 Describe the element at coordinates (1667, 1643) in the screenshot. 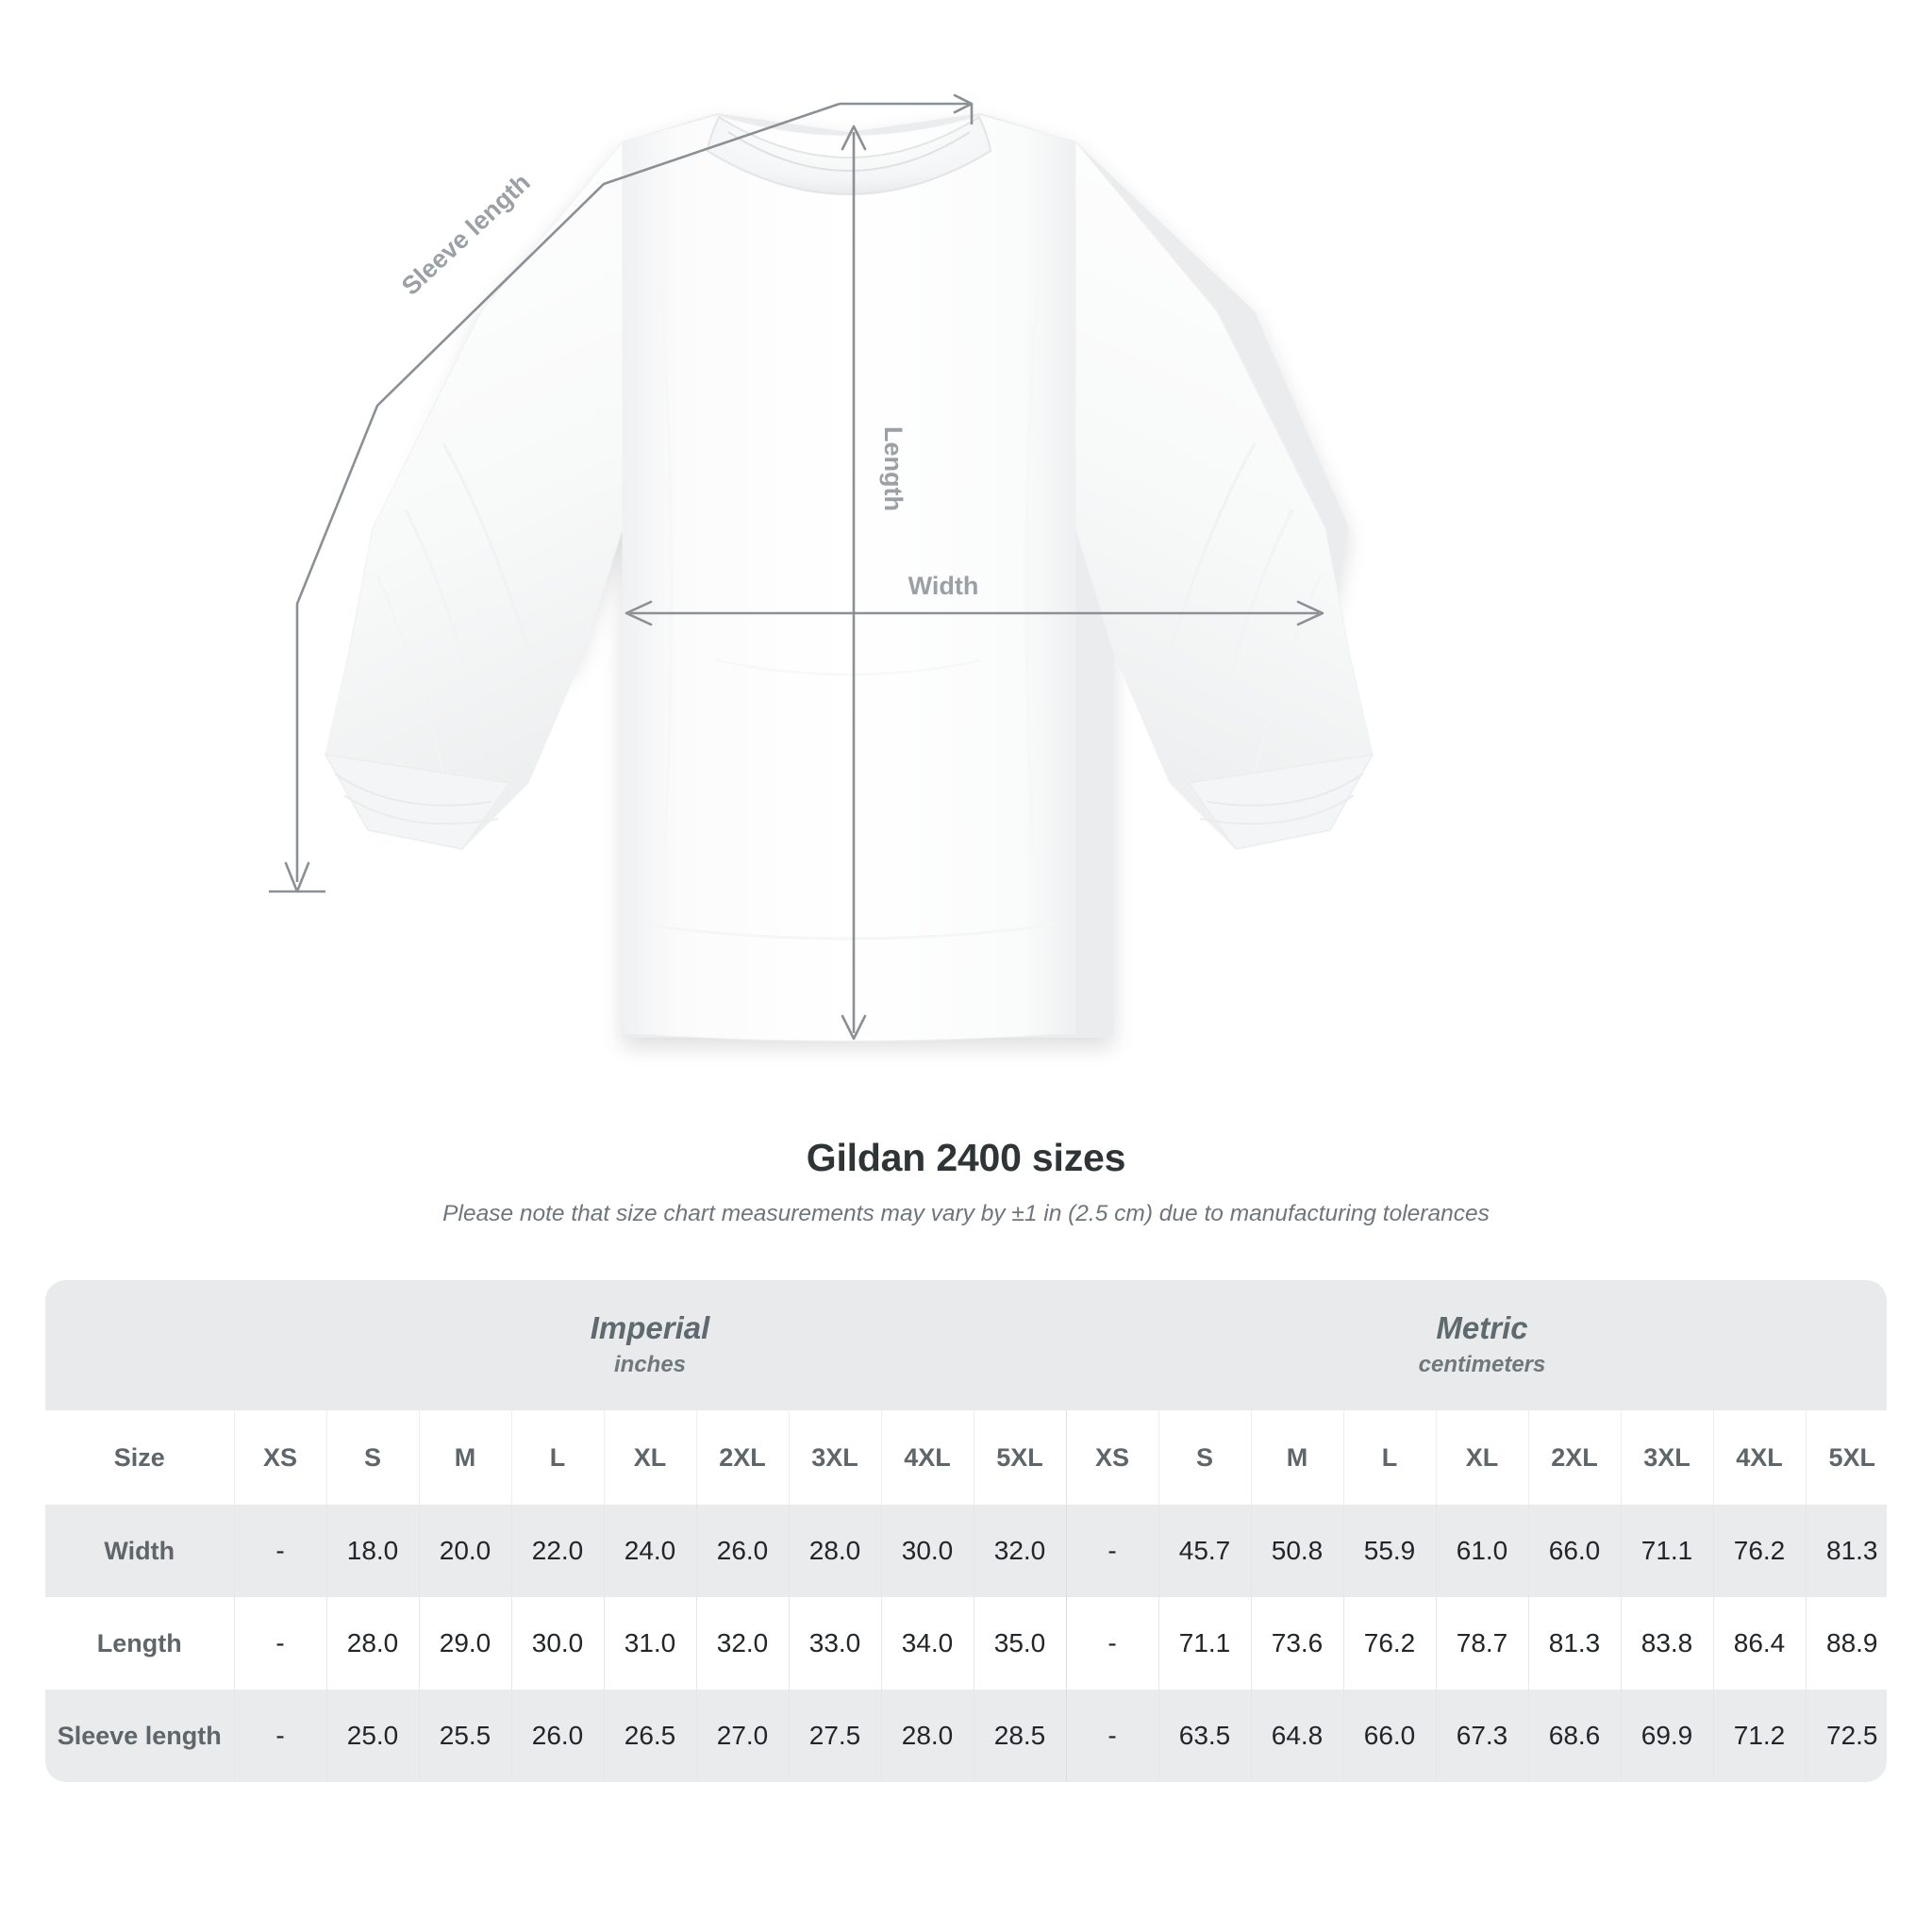

I see `table-cell: 83.8` at that location.